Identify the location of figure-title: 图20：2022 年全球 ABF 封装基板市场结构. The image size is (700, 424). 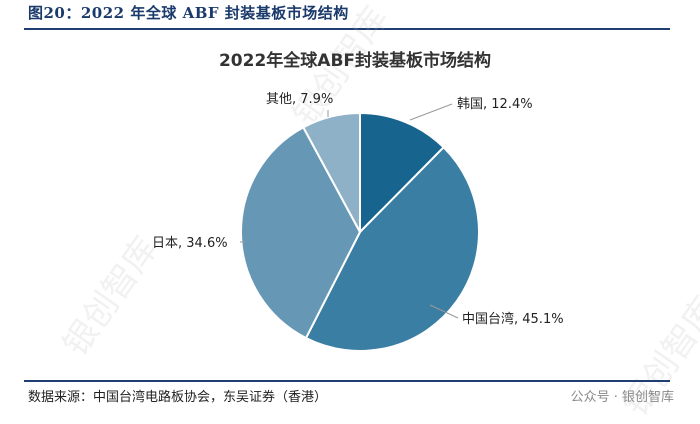
(188, 13).